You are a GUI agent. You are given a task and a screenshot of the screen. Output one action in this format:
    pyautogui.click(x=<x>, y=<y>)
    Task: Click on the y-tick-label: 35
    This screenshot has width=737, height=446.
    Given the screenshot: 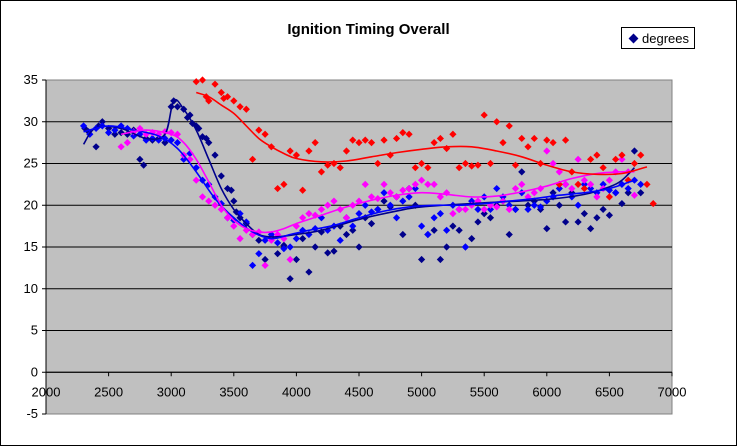 What is the action you would take?
    pyautogui.click(x=31, y=79)
    